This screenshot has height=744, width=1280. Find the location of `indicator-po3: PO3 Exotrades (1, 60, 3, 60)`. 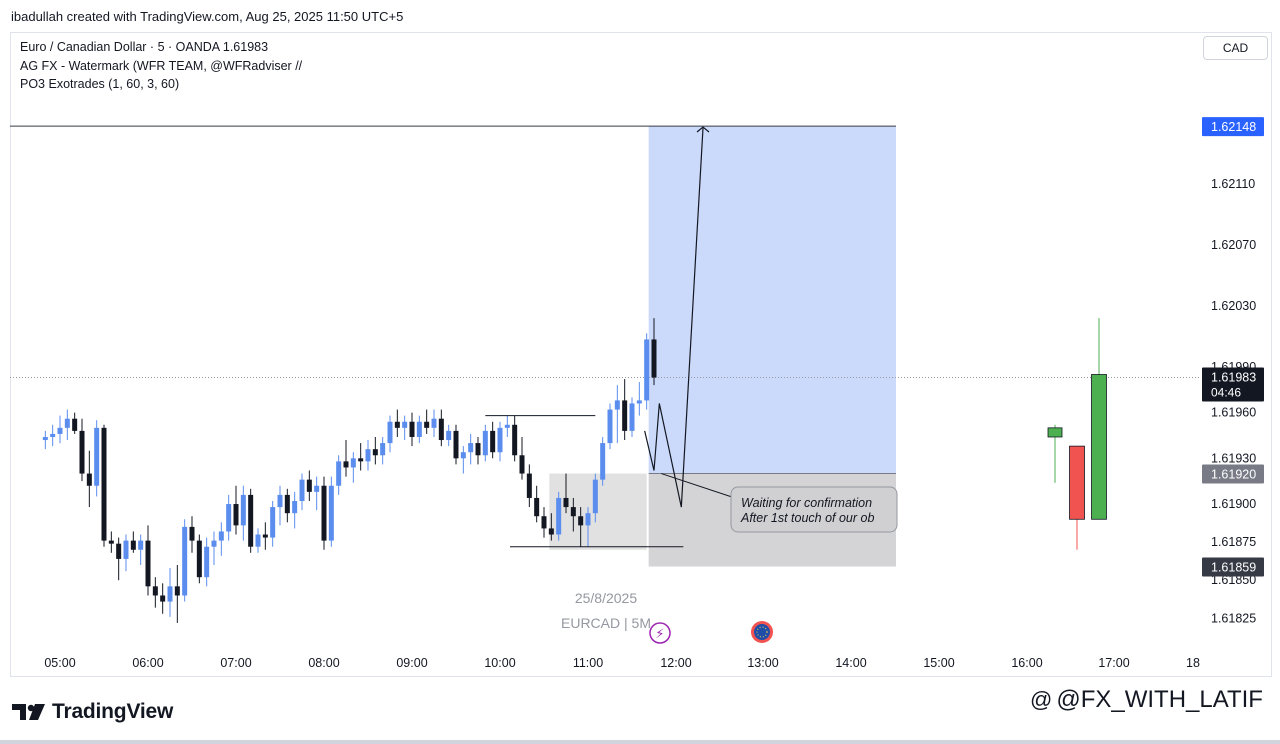

indicator-po3: PO3 Exotrades (1, 60, 3, 60) is located at coordinates (100, 84).